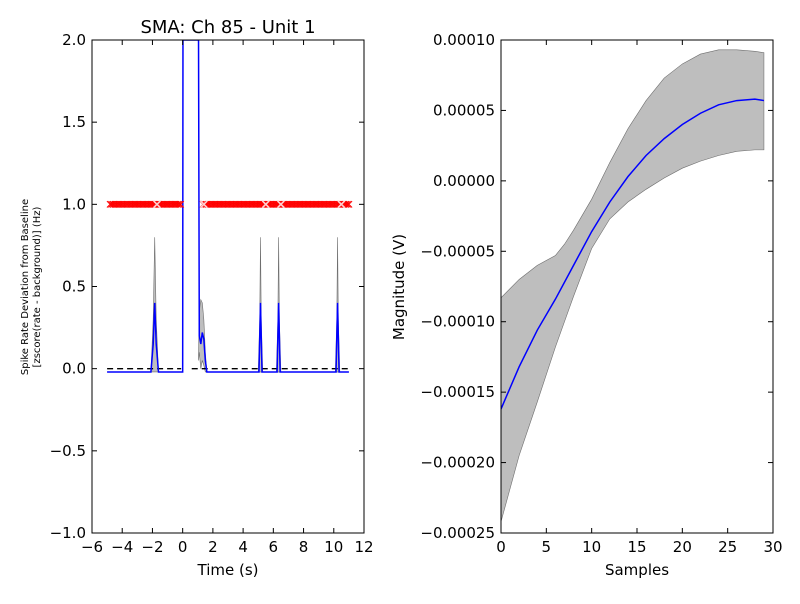 The image size is (800, 604). I want to click on y-tick-label: 2.0, so click(74, 40).